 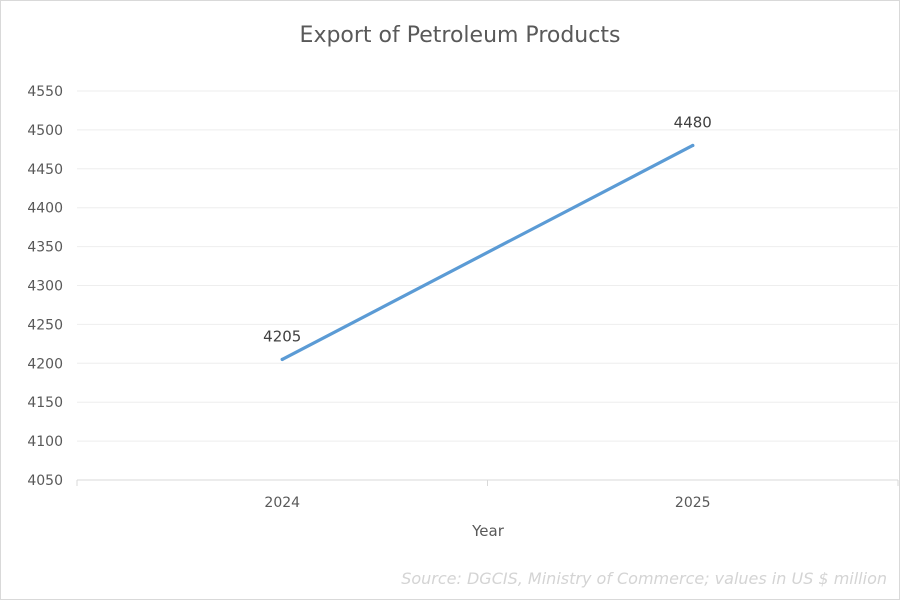 What do you see at coordinates (693, 503) in the screenshot?
I see `x-tick-label: 2025` at bounding box center [693, 503].